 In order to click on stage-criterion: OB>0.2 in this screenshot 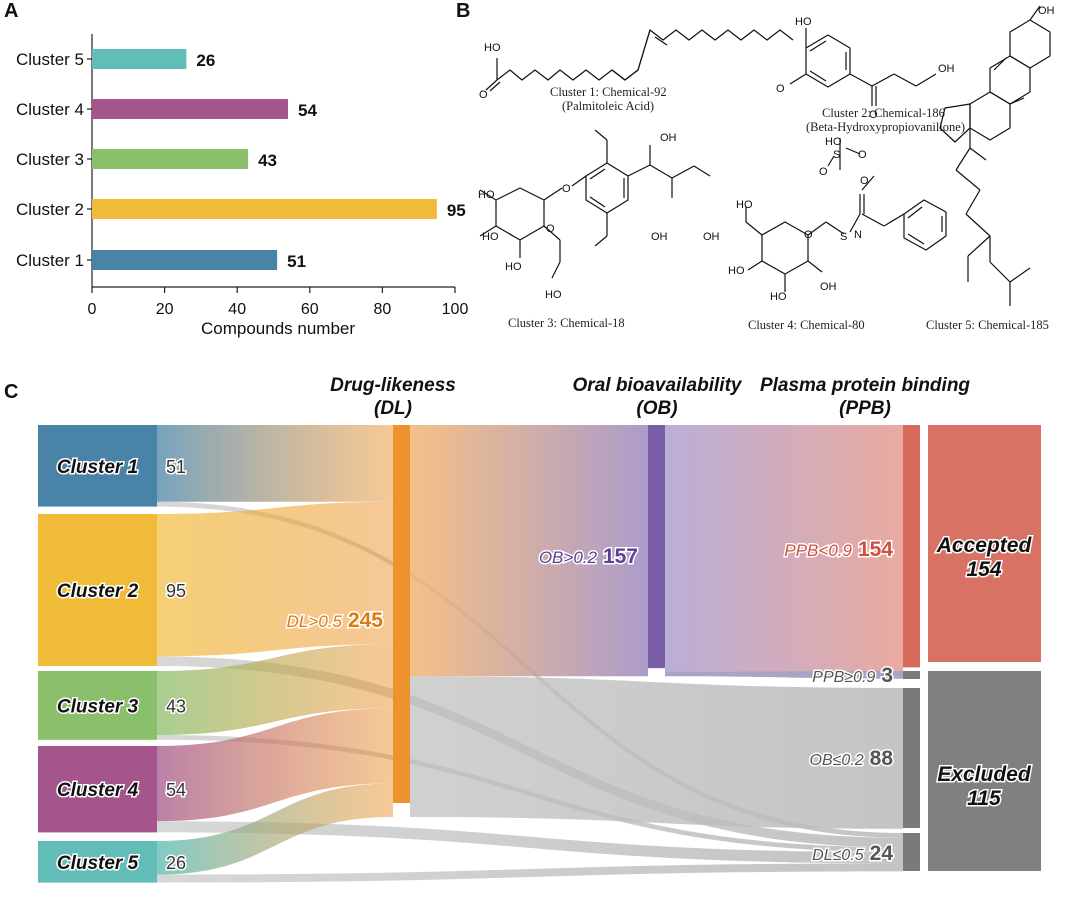, I will do `click(568, 557)`.